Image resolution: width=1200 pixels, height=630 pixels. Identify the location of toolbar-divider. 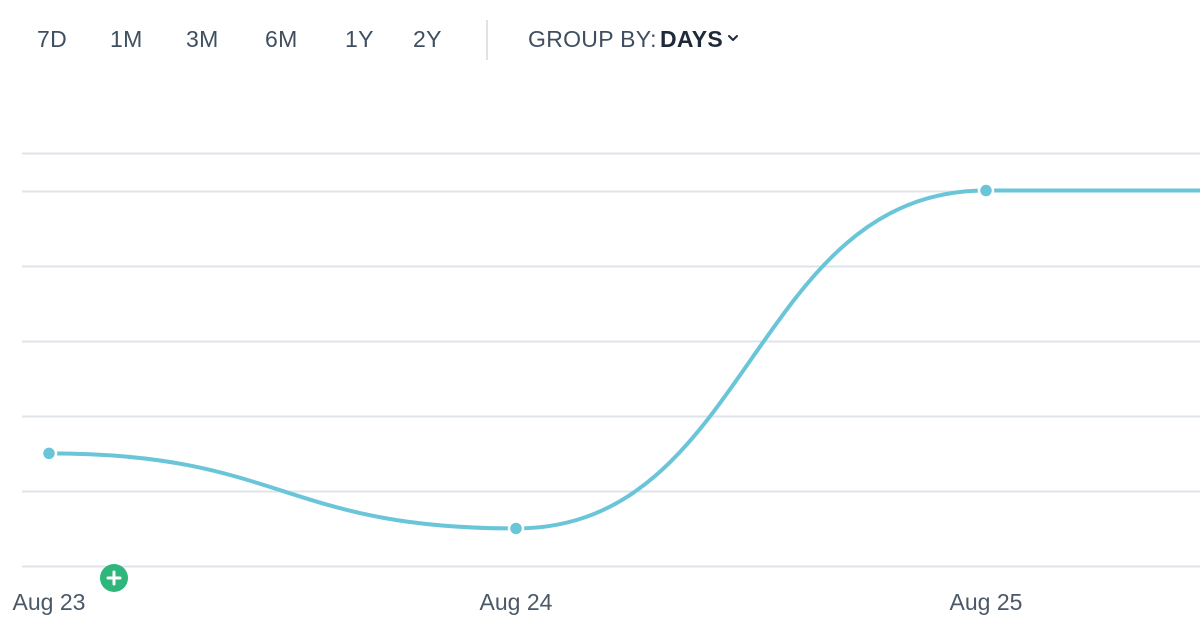
(487, 40).